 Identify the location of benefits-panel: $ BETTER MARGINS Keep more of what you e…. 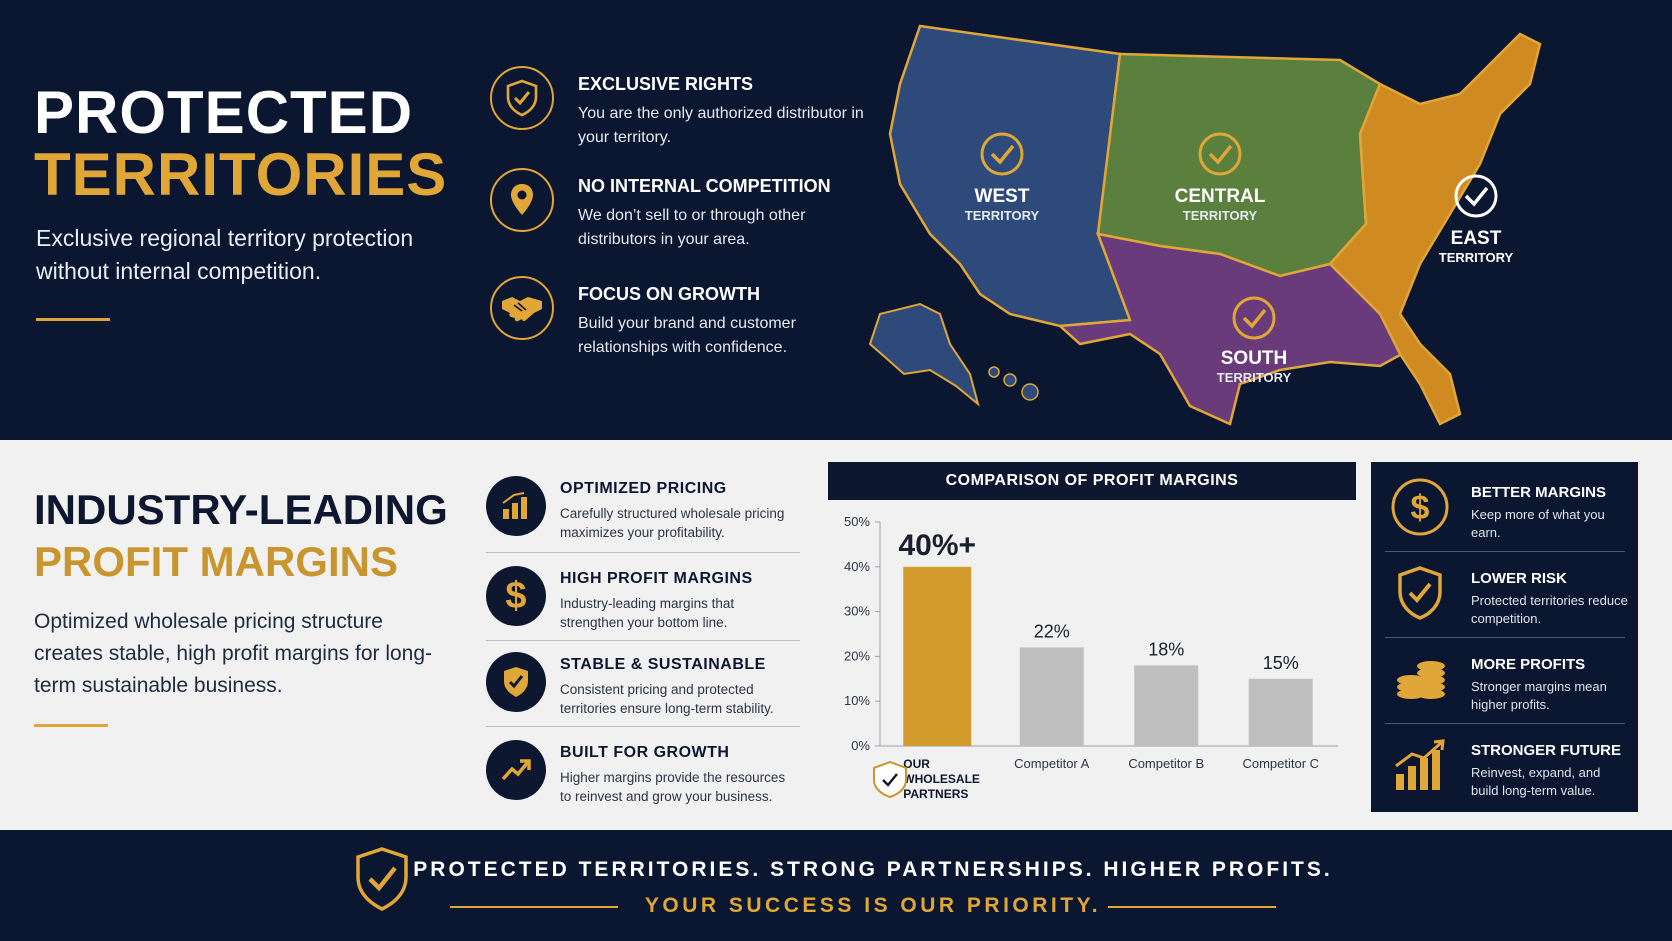
(1504, 637).